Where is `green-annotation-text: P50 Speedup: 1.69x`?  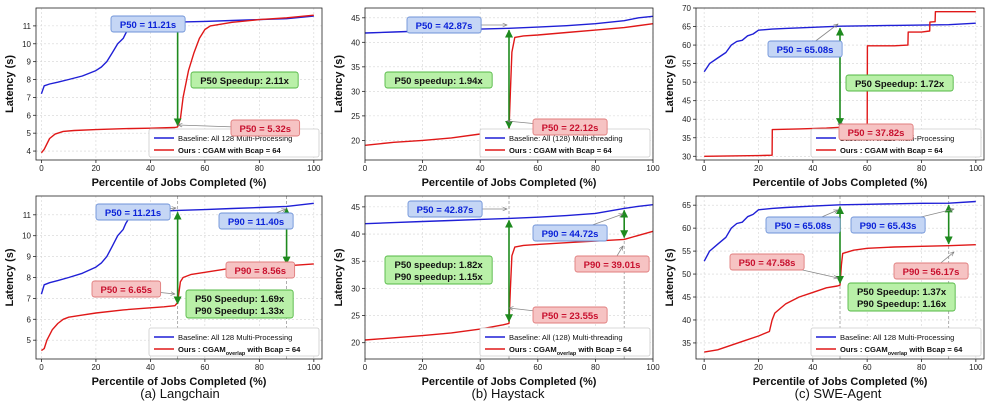
green-annotation-text: P50 Speedup: 1.69x is located at coordinates (240, 299).